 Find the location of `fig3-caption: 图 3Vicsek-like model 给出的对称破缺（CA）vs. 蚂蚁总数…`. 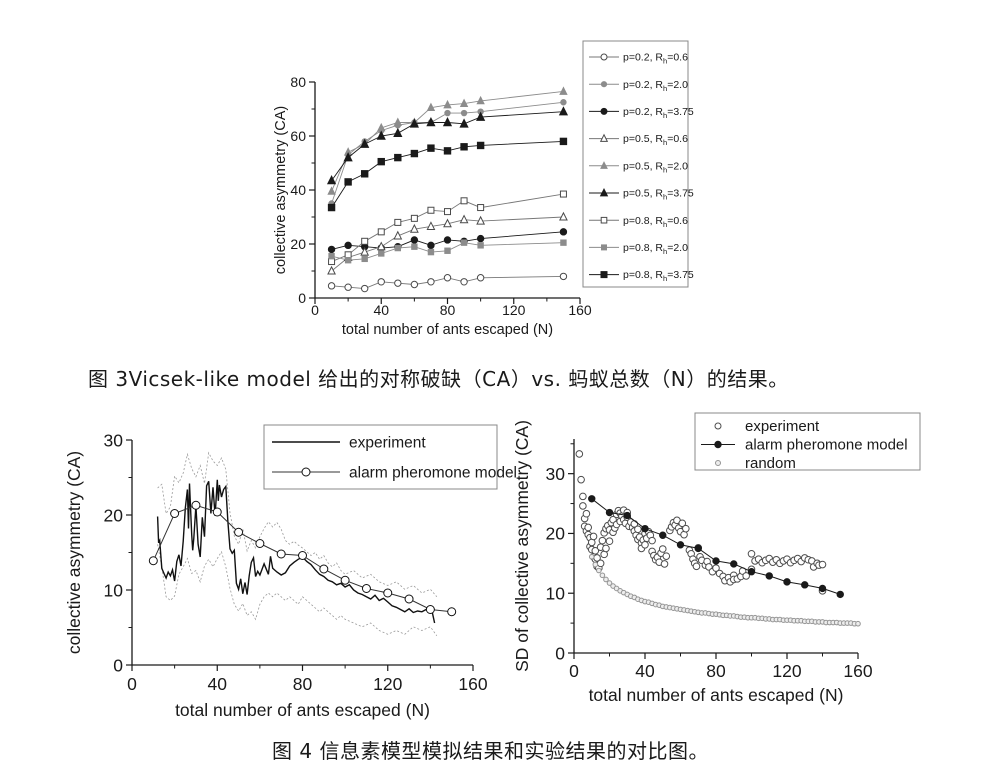

fig3-caption: 图 3Vicsek-like model 给出的对称破缺（CA）vs. 蚂蚁总数… is located at coordinates (438, 379).